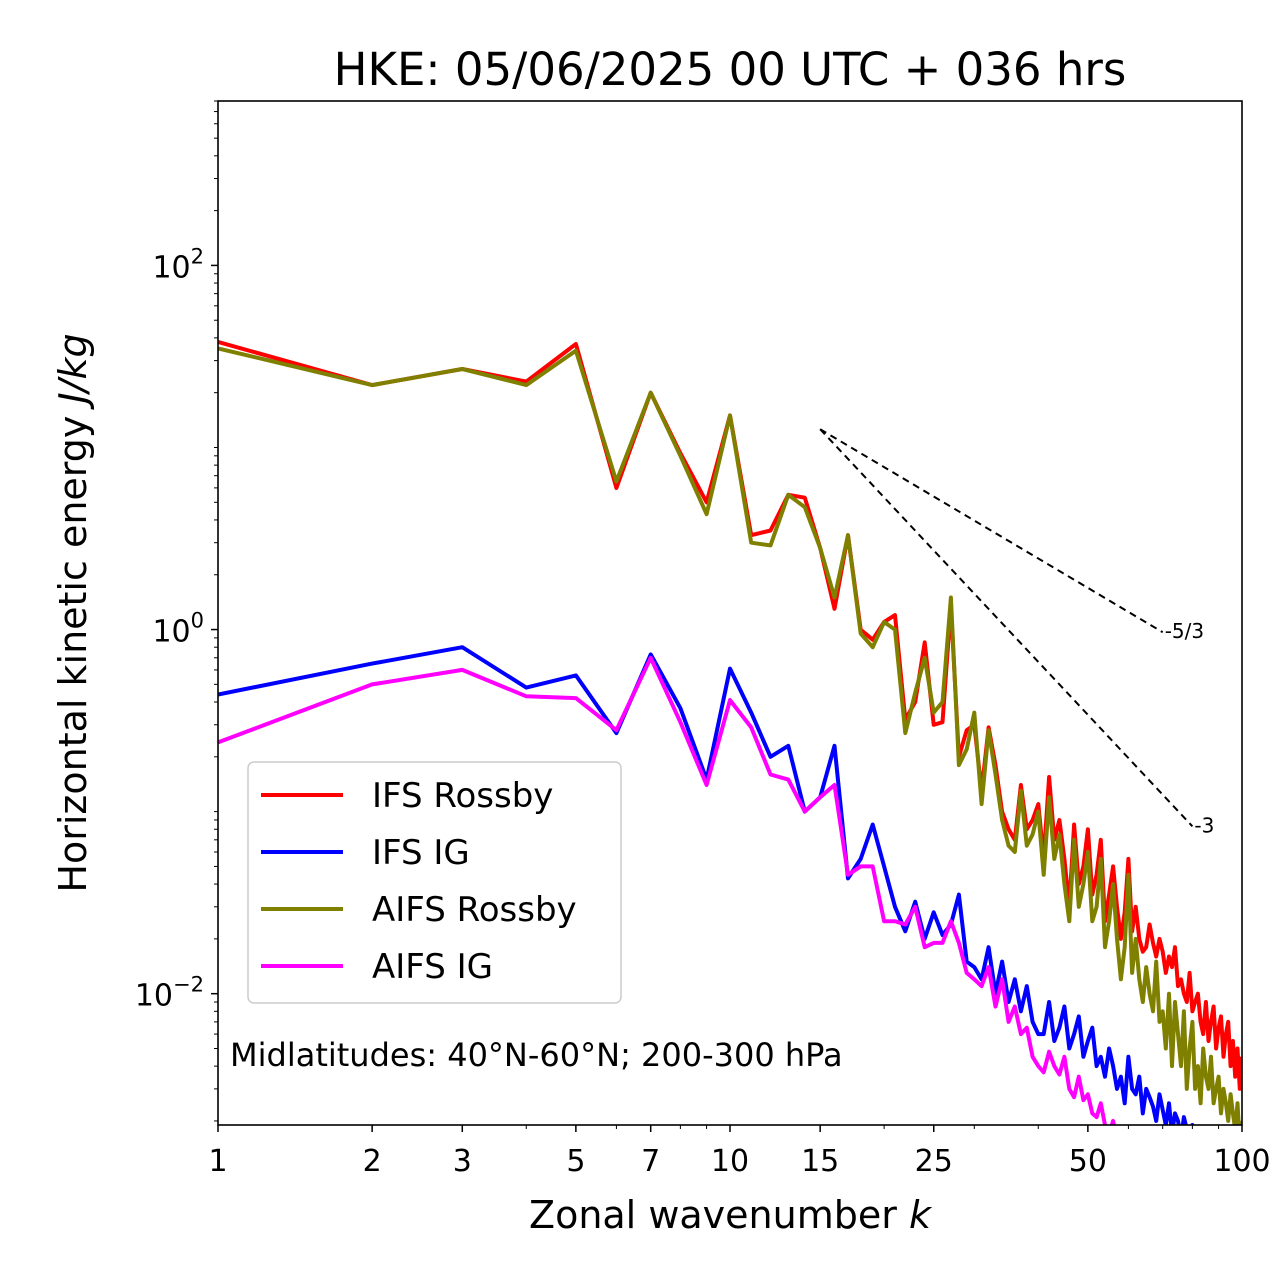 Image resolution: width=1280 pixels, height=1288 pixels. Describe the element at coordinates (1204, 825) in the screenshot. I see `reference-line-label: -3` at that location.